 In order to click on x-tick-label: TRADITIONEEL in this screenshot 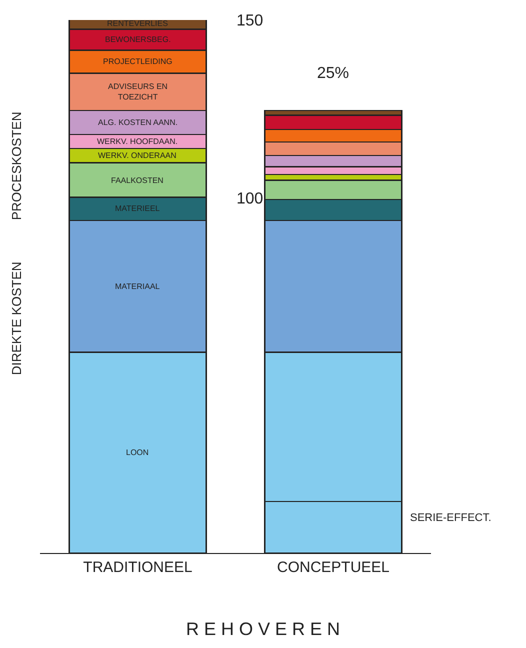, I will do `click(137, 567)`.